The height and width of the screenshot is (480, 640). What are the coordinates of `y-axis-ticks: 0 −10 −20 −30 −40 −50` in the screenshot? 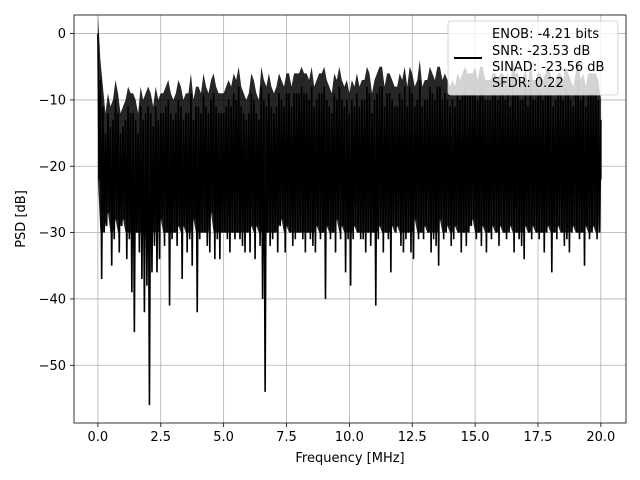 It's located at (56, 200).